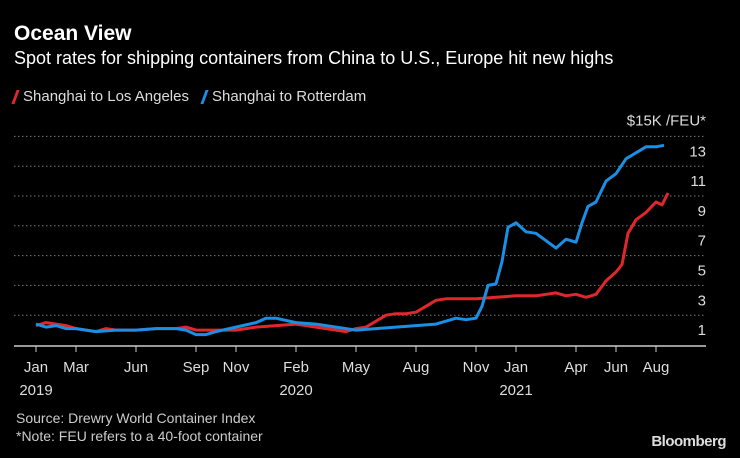 The image size is (740, 458). What do you see at coordinates (73, 33) in the screenshot?
I see `chart-title: Ocean View` at bounding box center [73, 33].